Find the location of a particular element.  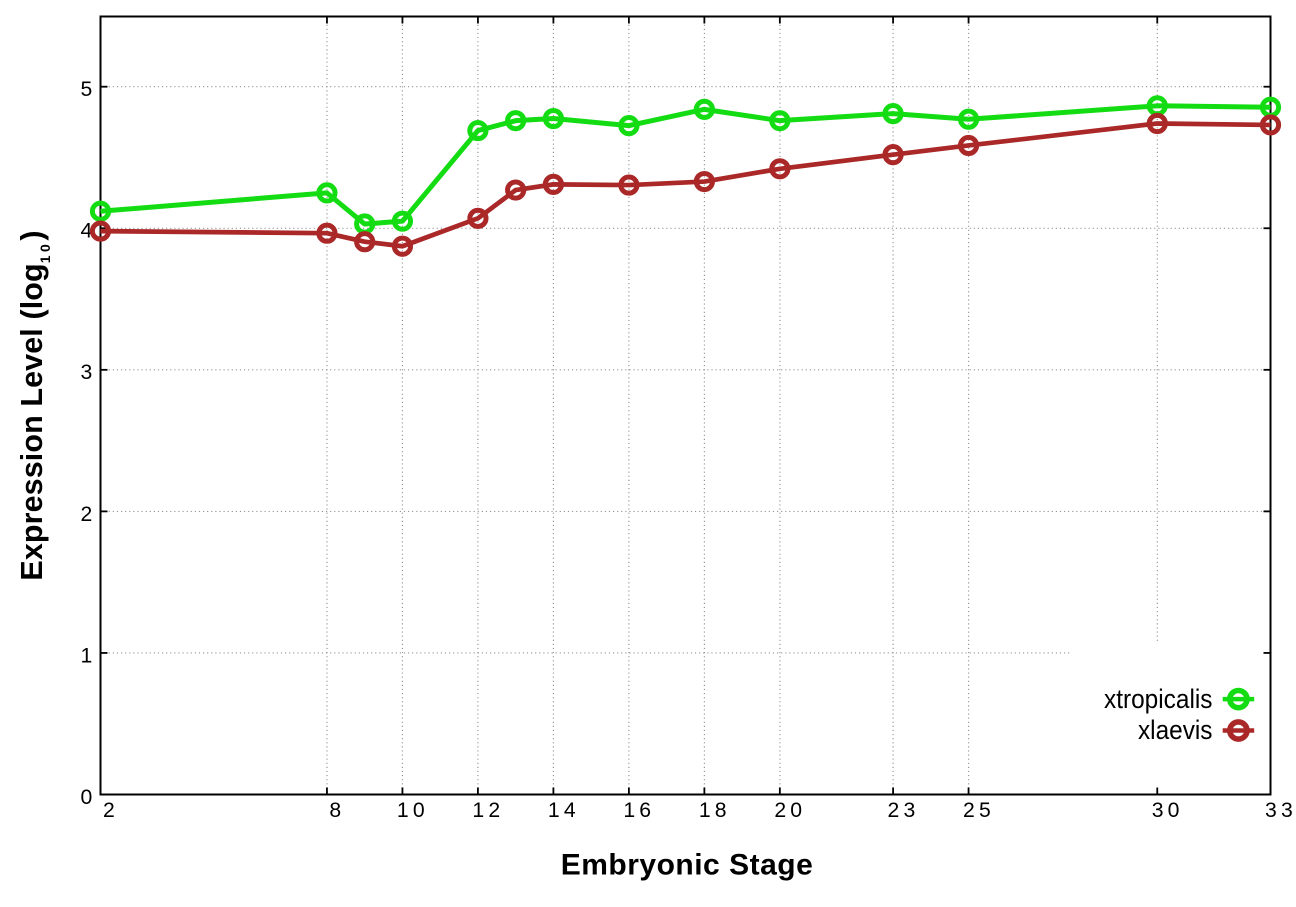

svg-text: 1 is located at coordinates (87, 655).